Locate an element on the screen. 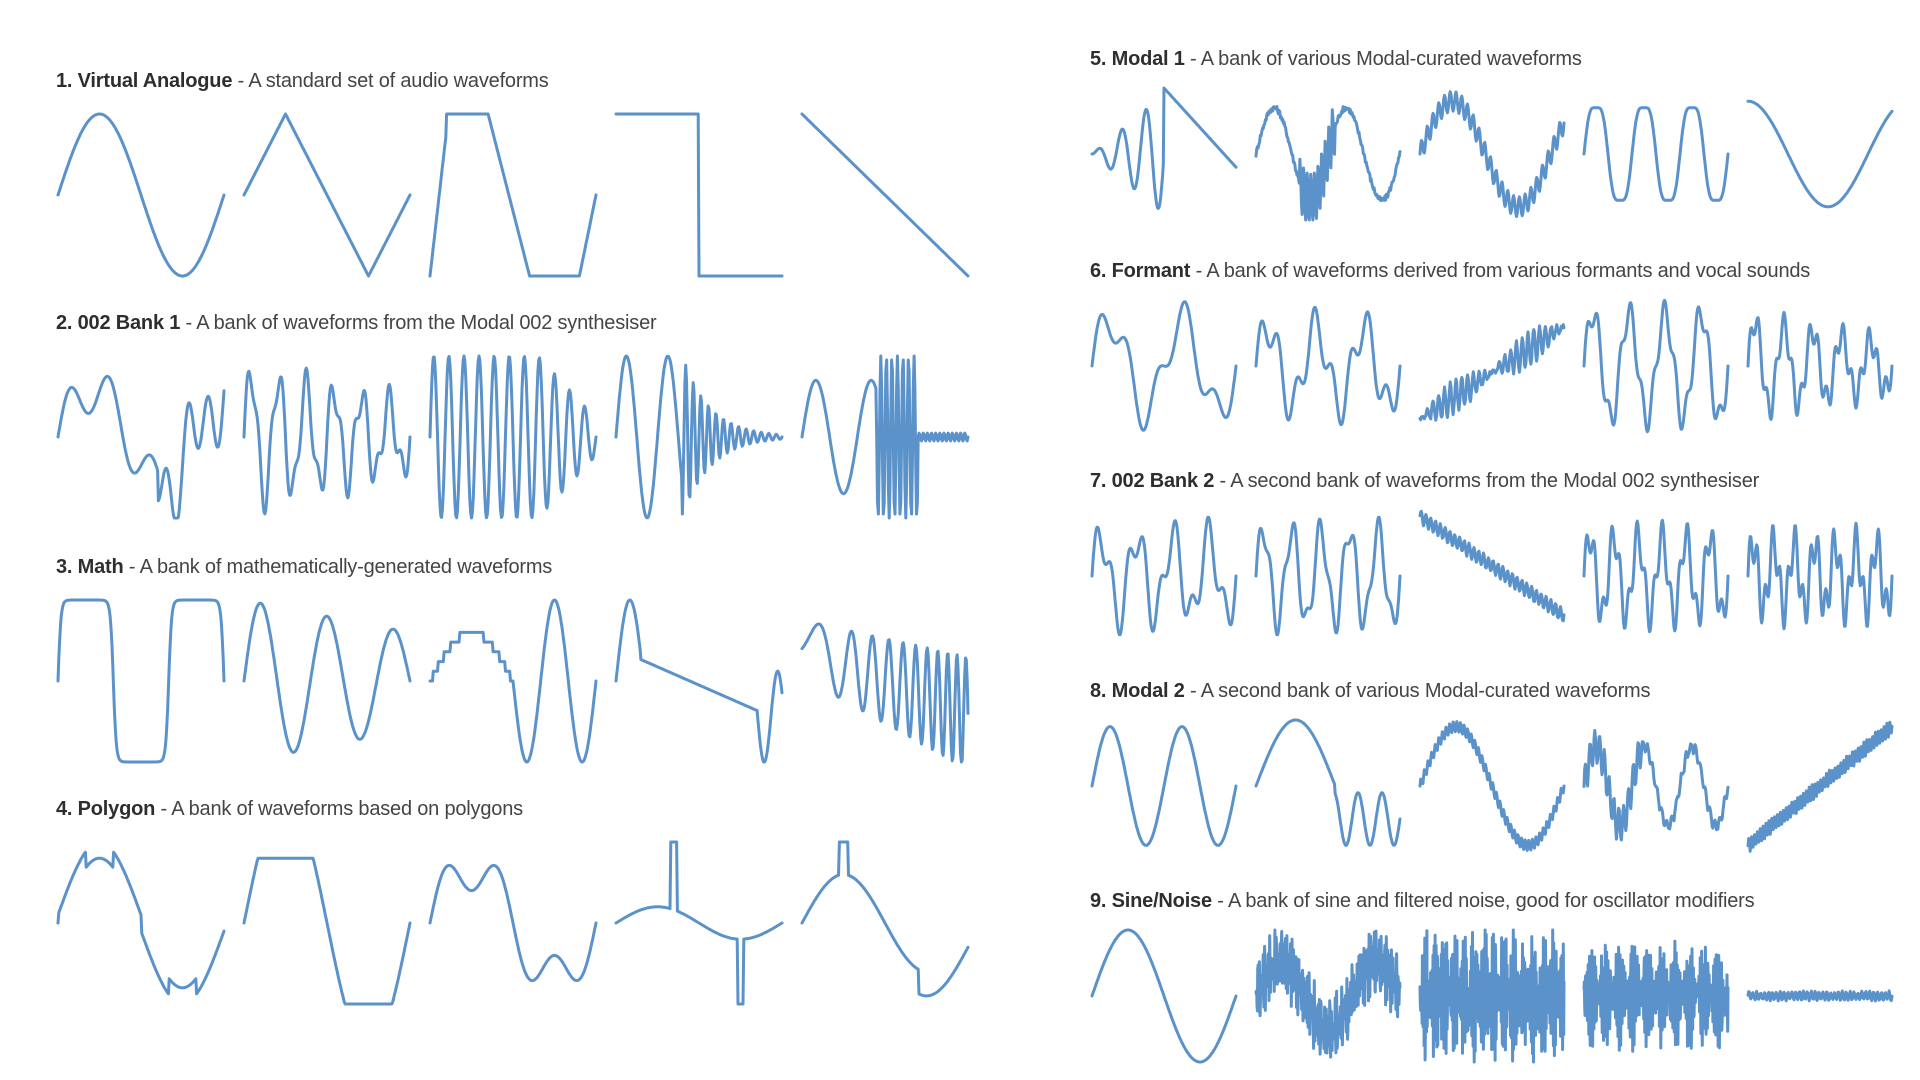  staircase-sine-waveform is located at coordinates (513, 681).